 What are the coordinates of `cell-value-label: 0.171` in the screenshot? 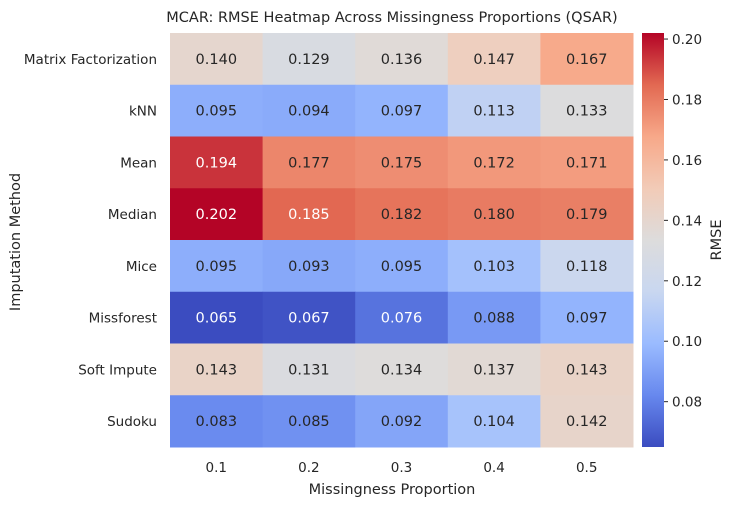 It's located at (587, 163).